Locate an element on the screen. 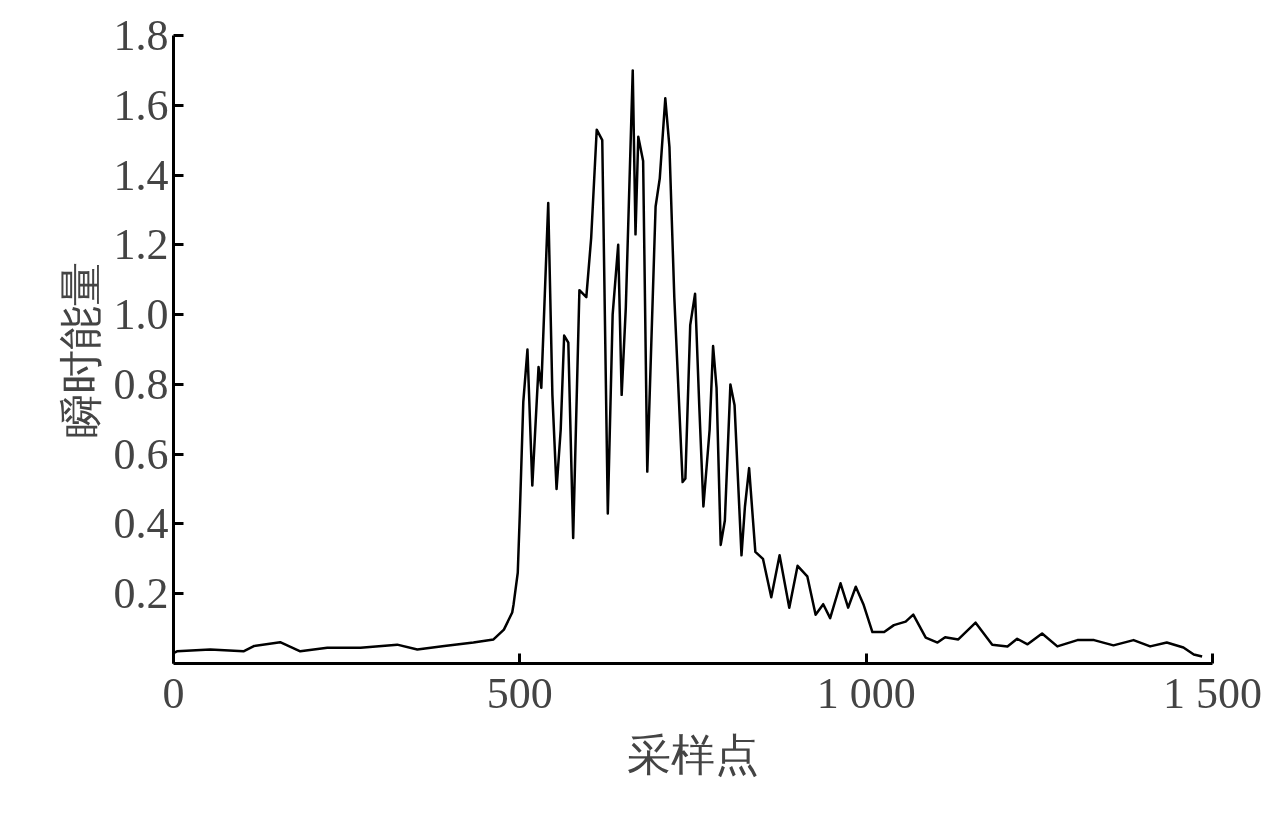 The image size is (1281, 815). y-tick-label: 1.6 is located at coordinates (141, 105).